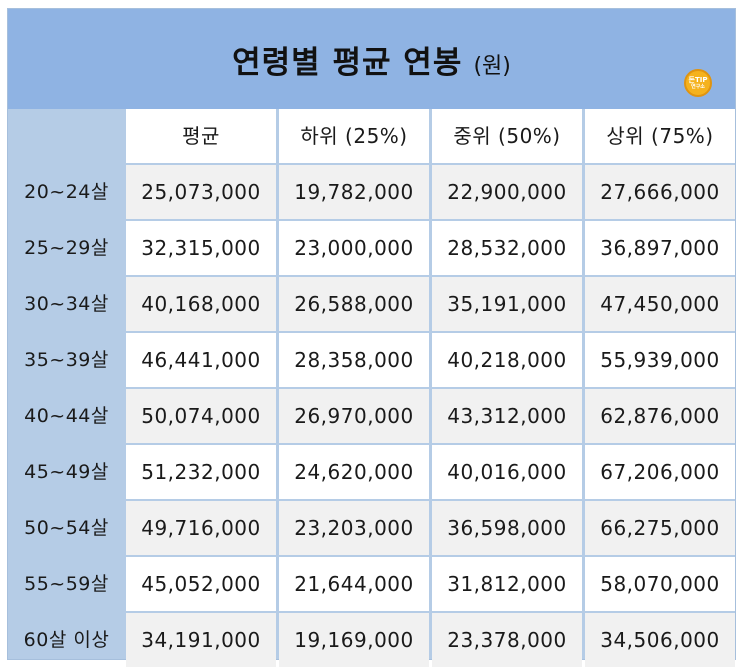 The image size is (743, 669). I want to click on cell-lower-25: 19,782,000, so click(354, 192).